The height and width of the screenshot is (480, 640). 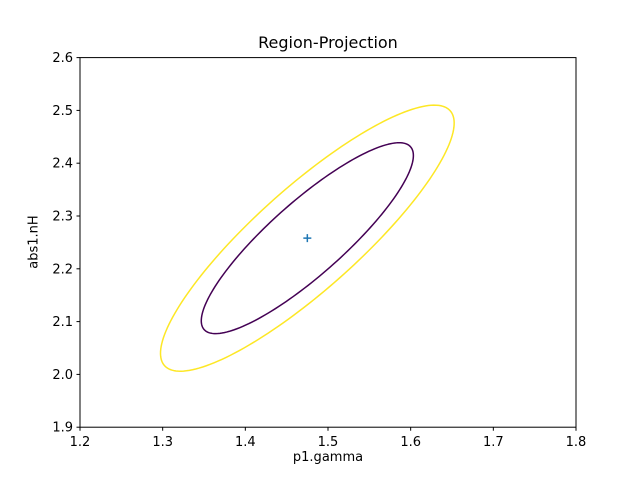 I want to click on x-tick-label: 1.8, so click(x=576, y=442).